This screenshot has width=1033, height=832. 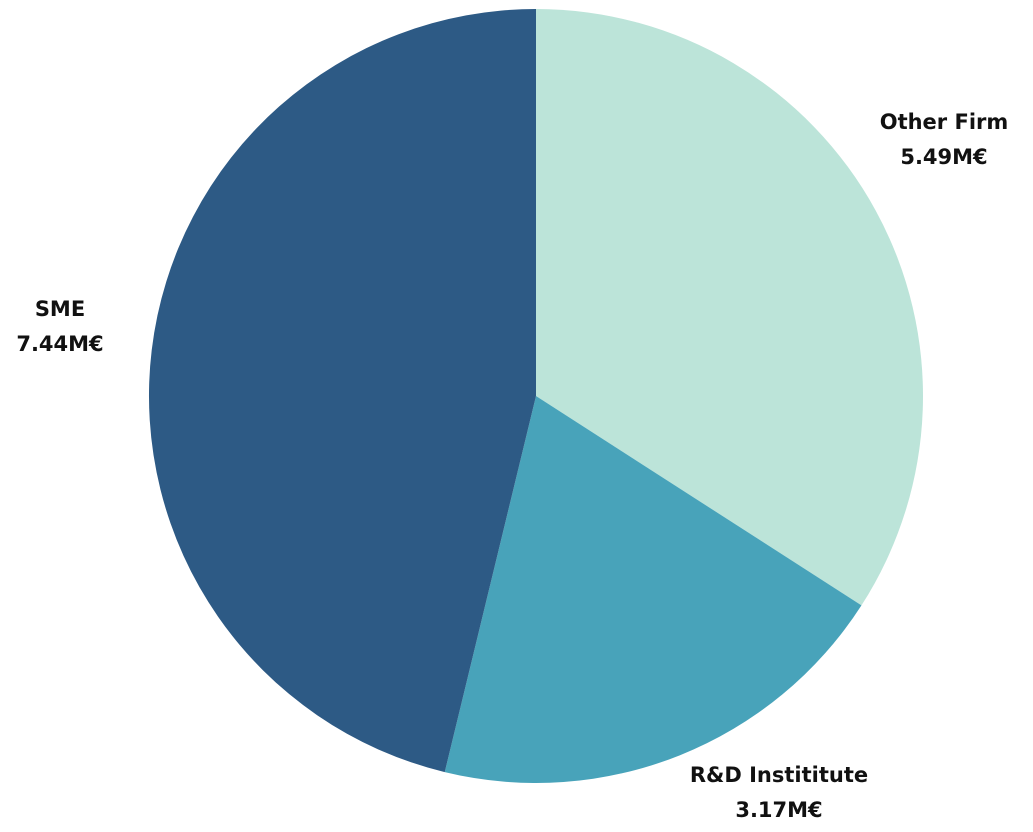 I want to click on slice-label-other-firm: Other Firm, so click(x=944, y=122).